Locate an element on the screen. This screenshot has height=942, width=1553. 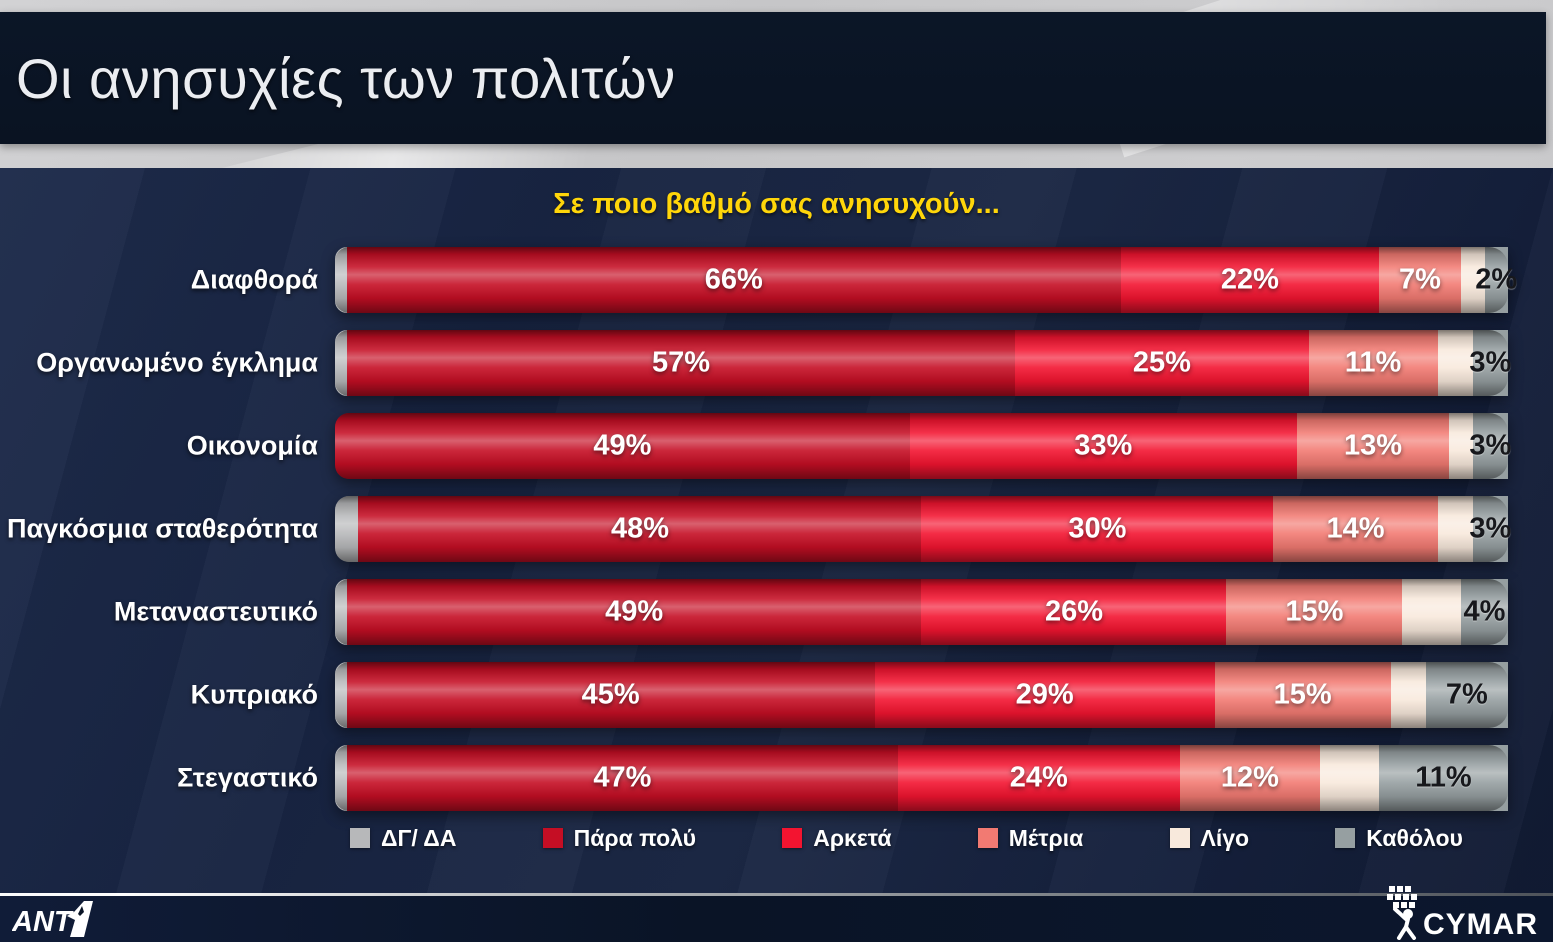
stacked-bar: 57% 25% 11% 3% is located at coordinates (923, 362).